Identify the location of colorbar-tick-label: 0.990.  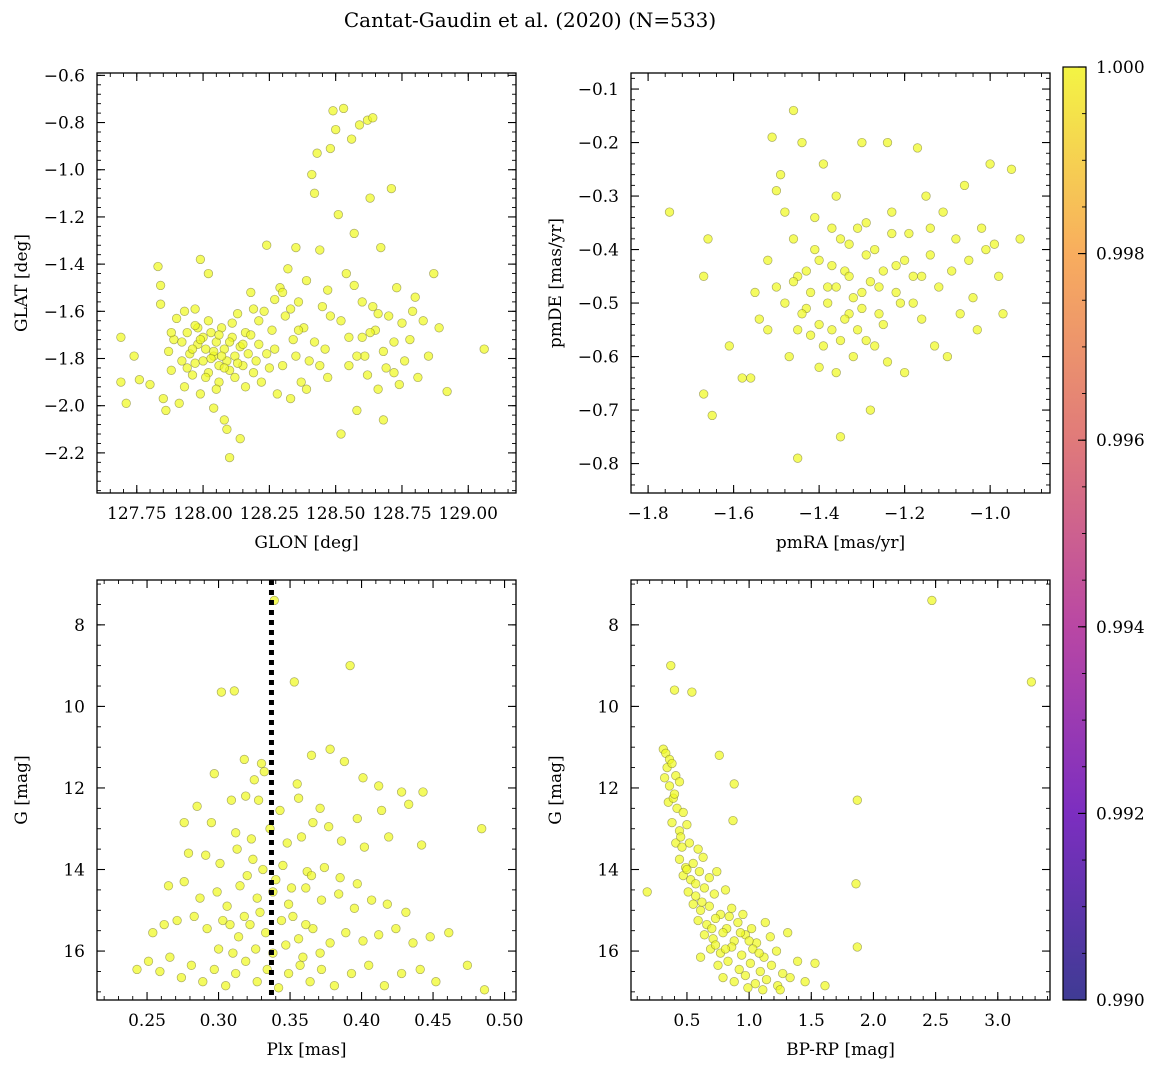
(1120, 1001).